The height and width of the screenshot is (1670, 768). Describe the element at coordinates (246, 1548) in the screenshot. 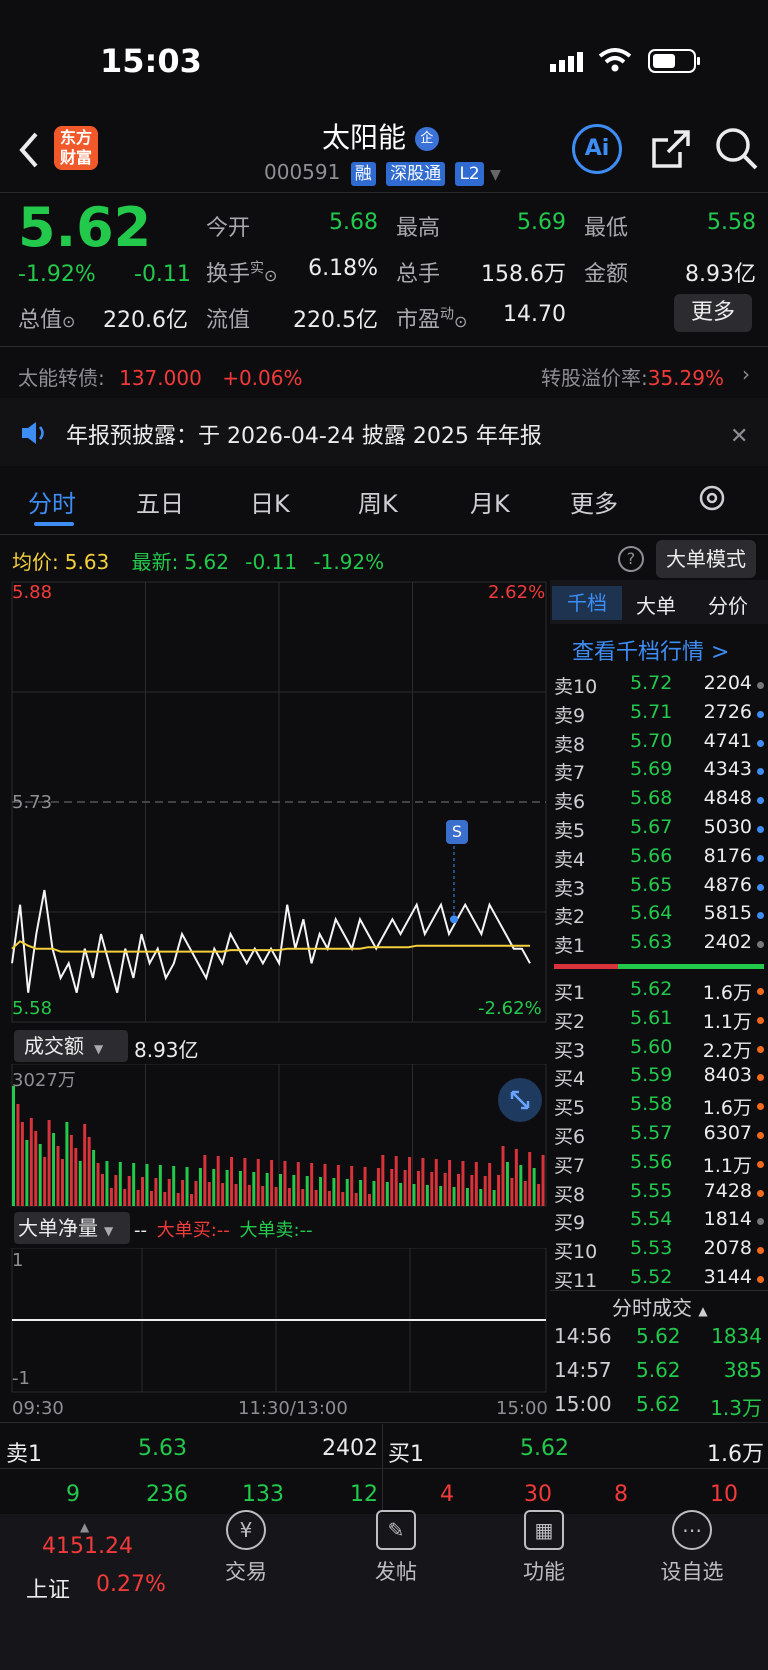

I see `nav-trade: ¥ 交易` at that location.